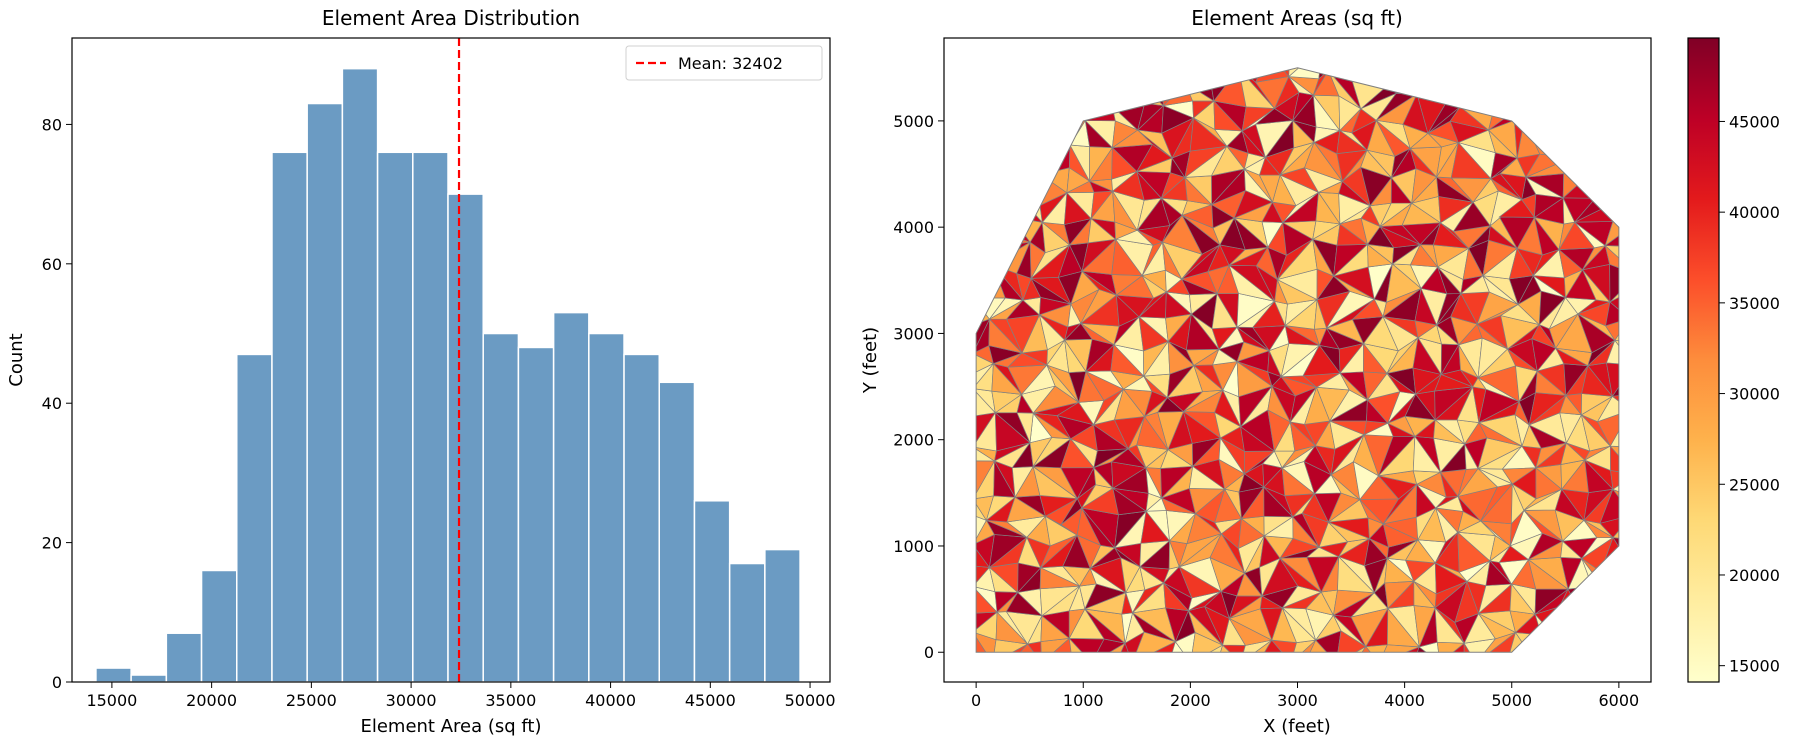 Image resolution: width=1800 pixels, height=754 pixels. What do you see at coordinates (610, 700) in the screenshot?
I see `x-tick-label: 40000` at bounding box center [610, 700].